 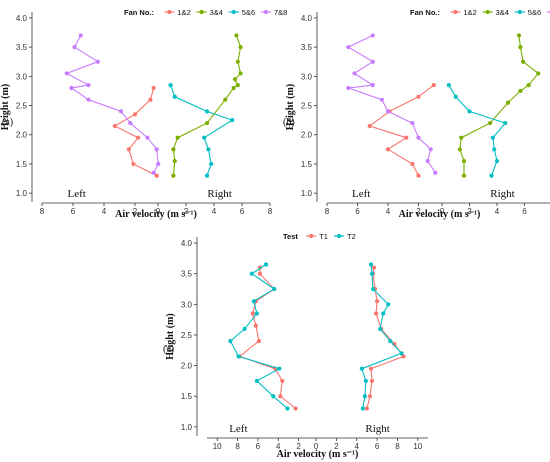 What do you see at coordinates (187, 335) in the screenshot?
I see `y-tick-label: 2.5` at bounding box center [187, 335].